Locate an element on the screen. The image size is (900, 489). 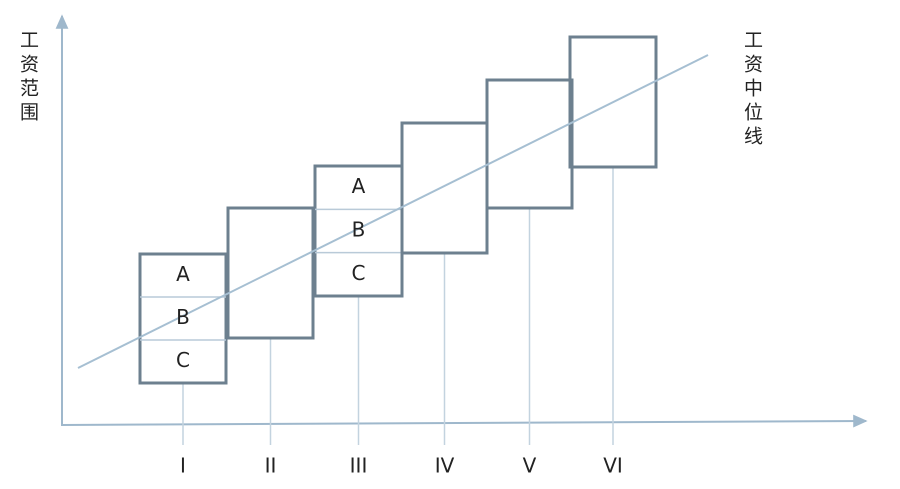
median-line-label: 工资中位线 is located at coordinates (752, 90).